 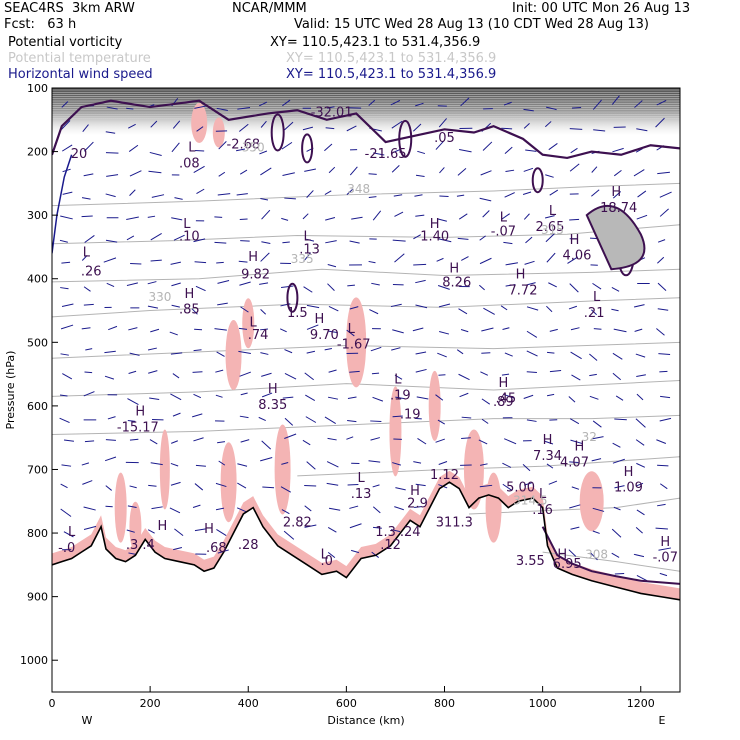 I want to click on pv-label-13: .85, so click(x=189, y=310).